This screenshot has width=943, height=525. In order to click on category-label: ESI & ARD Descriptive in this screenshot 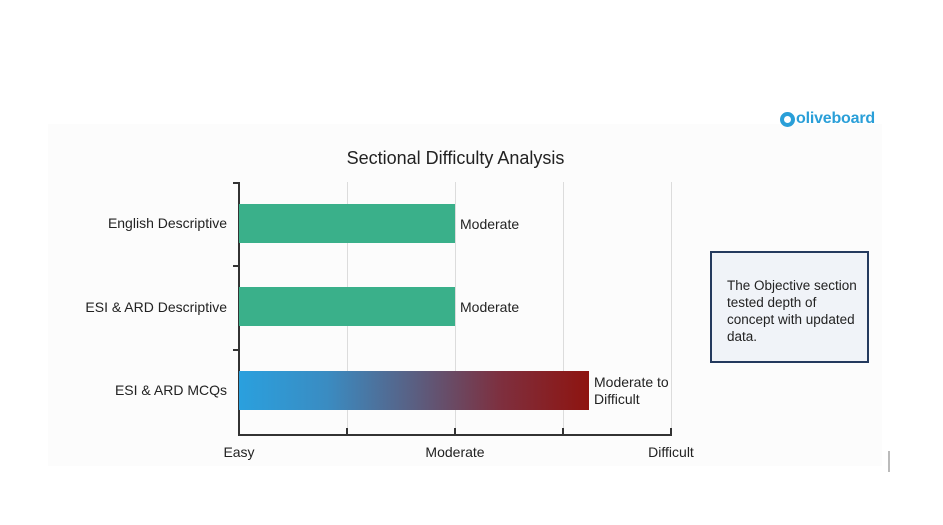, I will do `click(156, 307)`.